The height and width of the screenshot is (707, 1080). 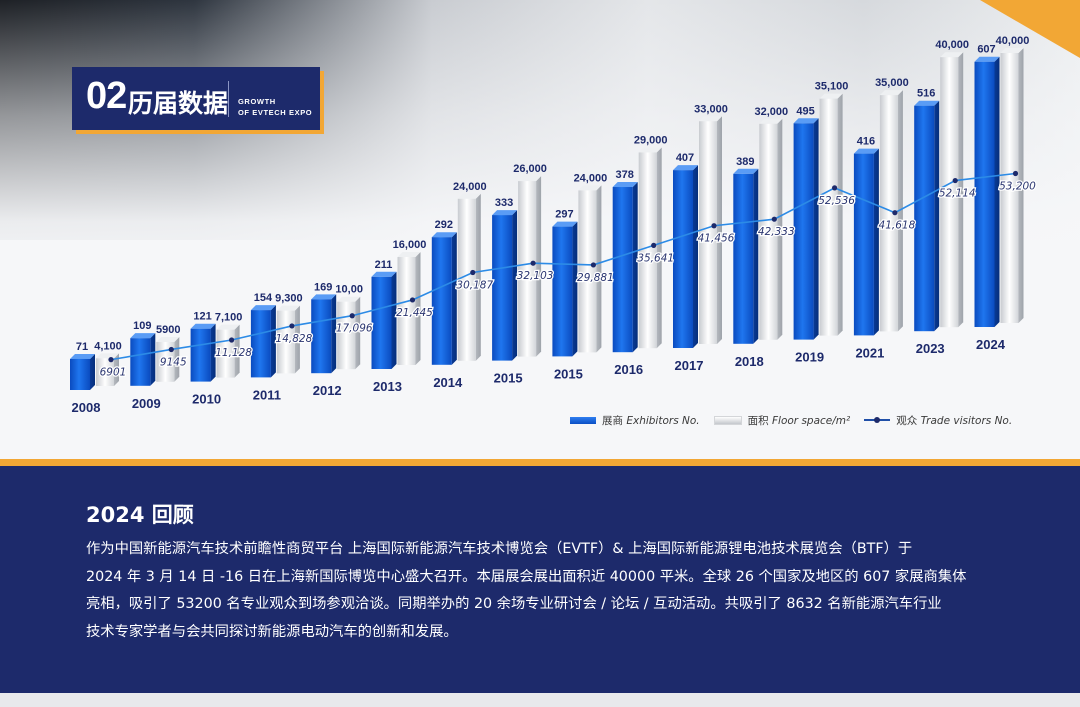 I want to click on floor-value-label: 7,100, so click(x=229, y=318).